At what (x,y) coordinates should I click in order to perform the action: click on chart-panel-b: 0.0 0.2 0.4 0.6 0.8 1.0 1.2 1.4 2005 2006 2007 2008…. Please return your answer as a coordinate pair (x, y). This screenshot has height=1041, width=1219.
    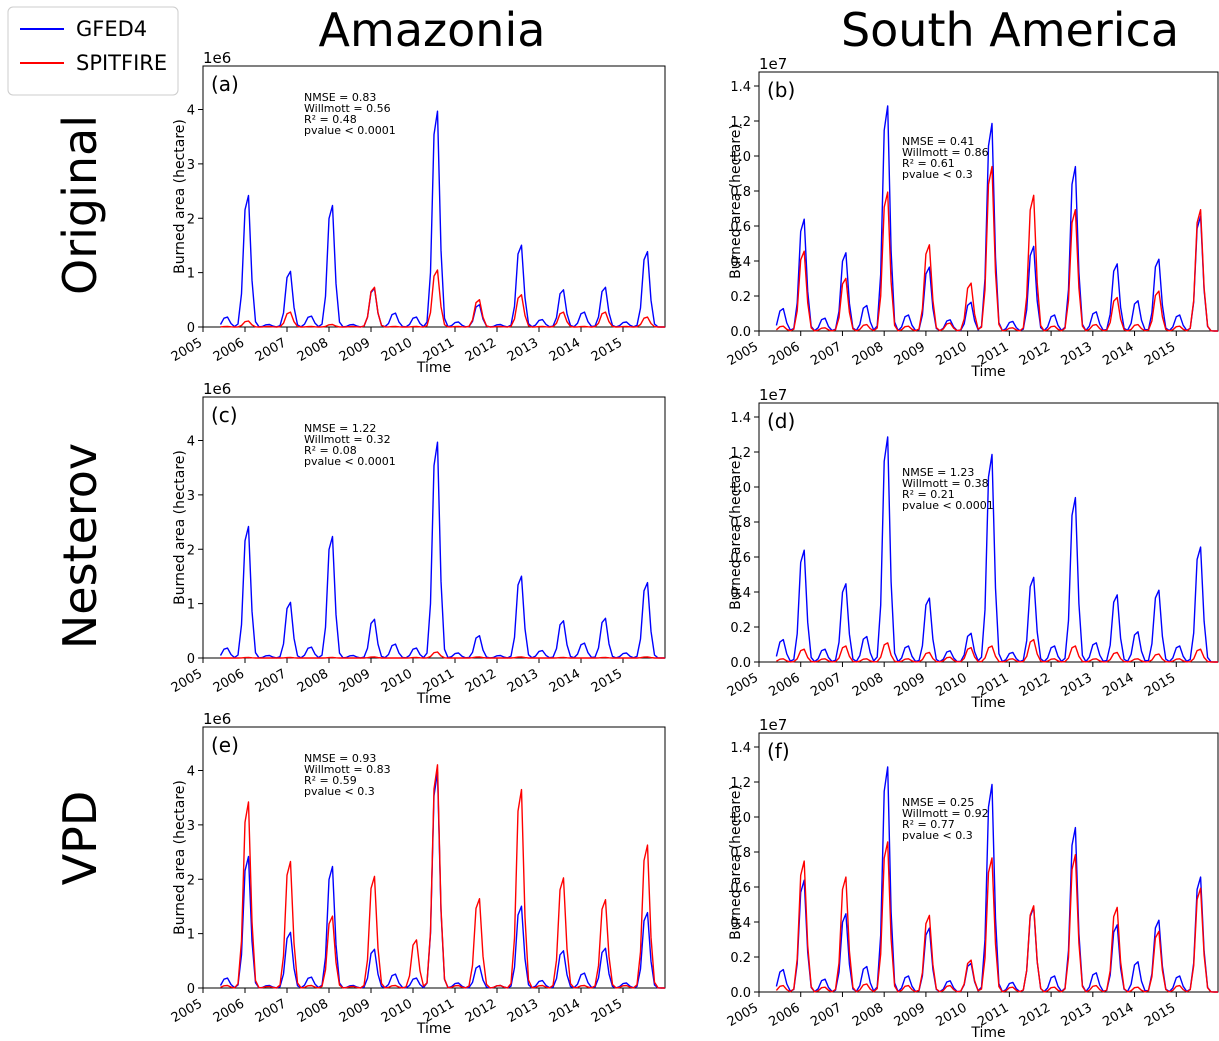
    Looking at the image, I should click on (972, 217).